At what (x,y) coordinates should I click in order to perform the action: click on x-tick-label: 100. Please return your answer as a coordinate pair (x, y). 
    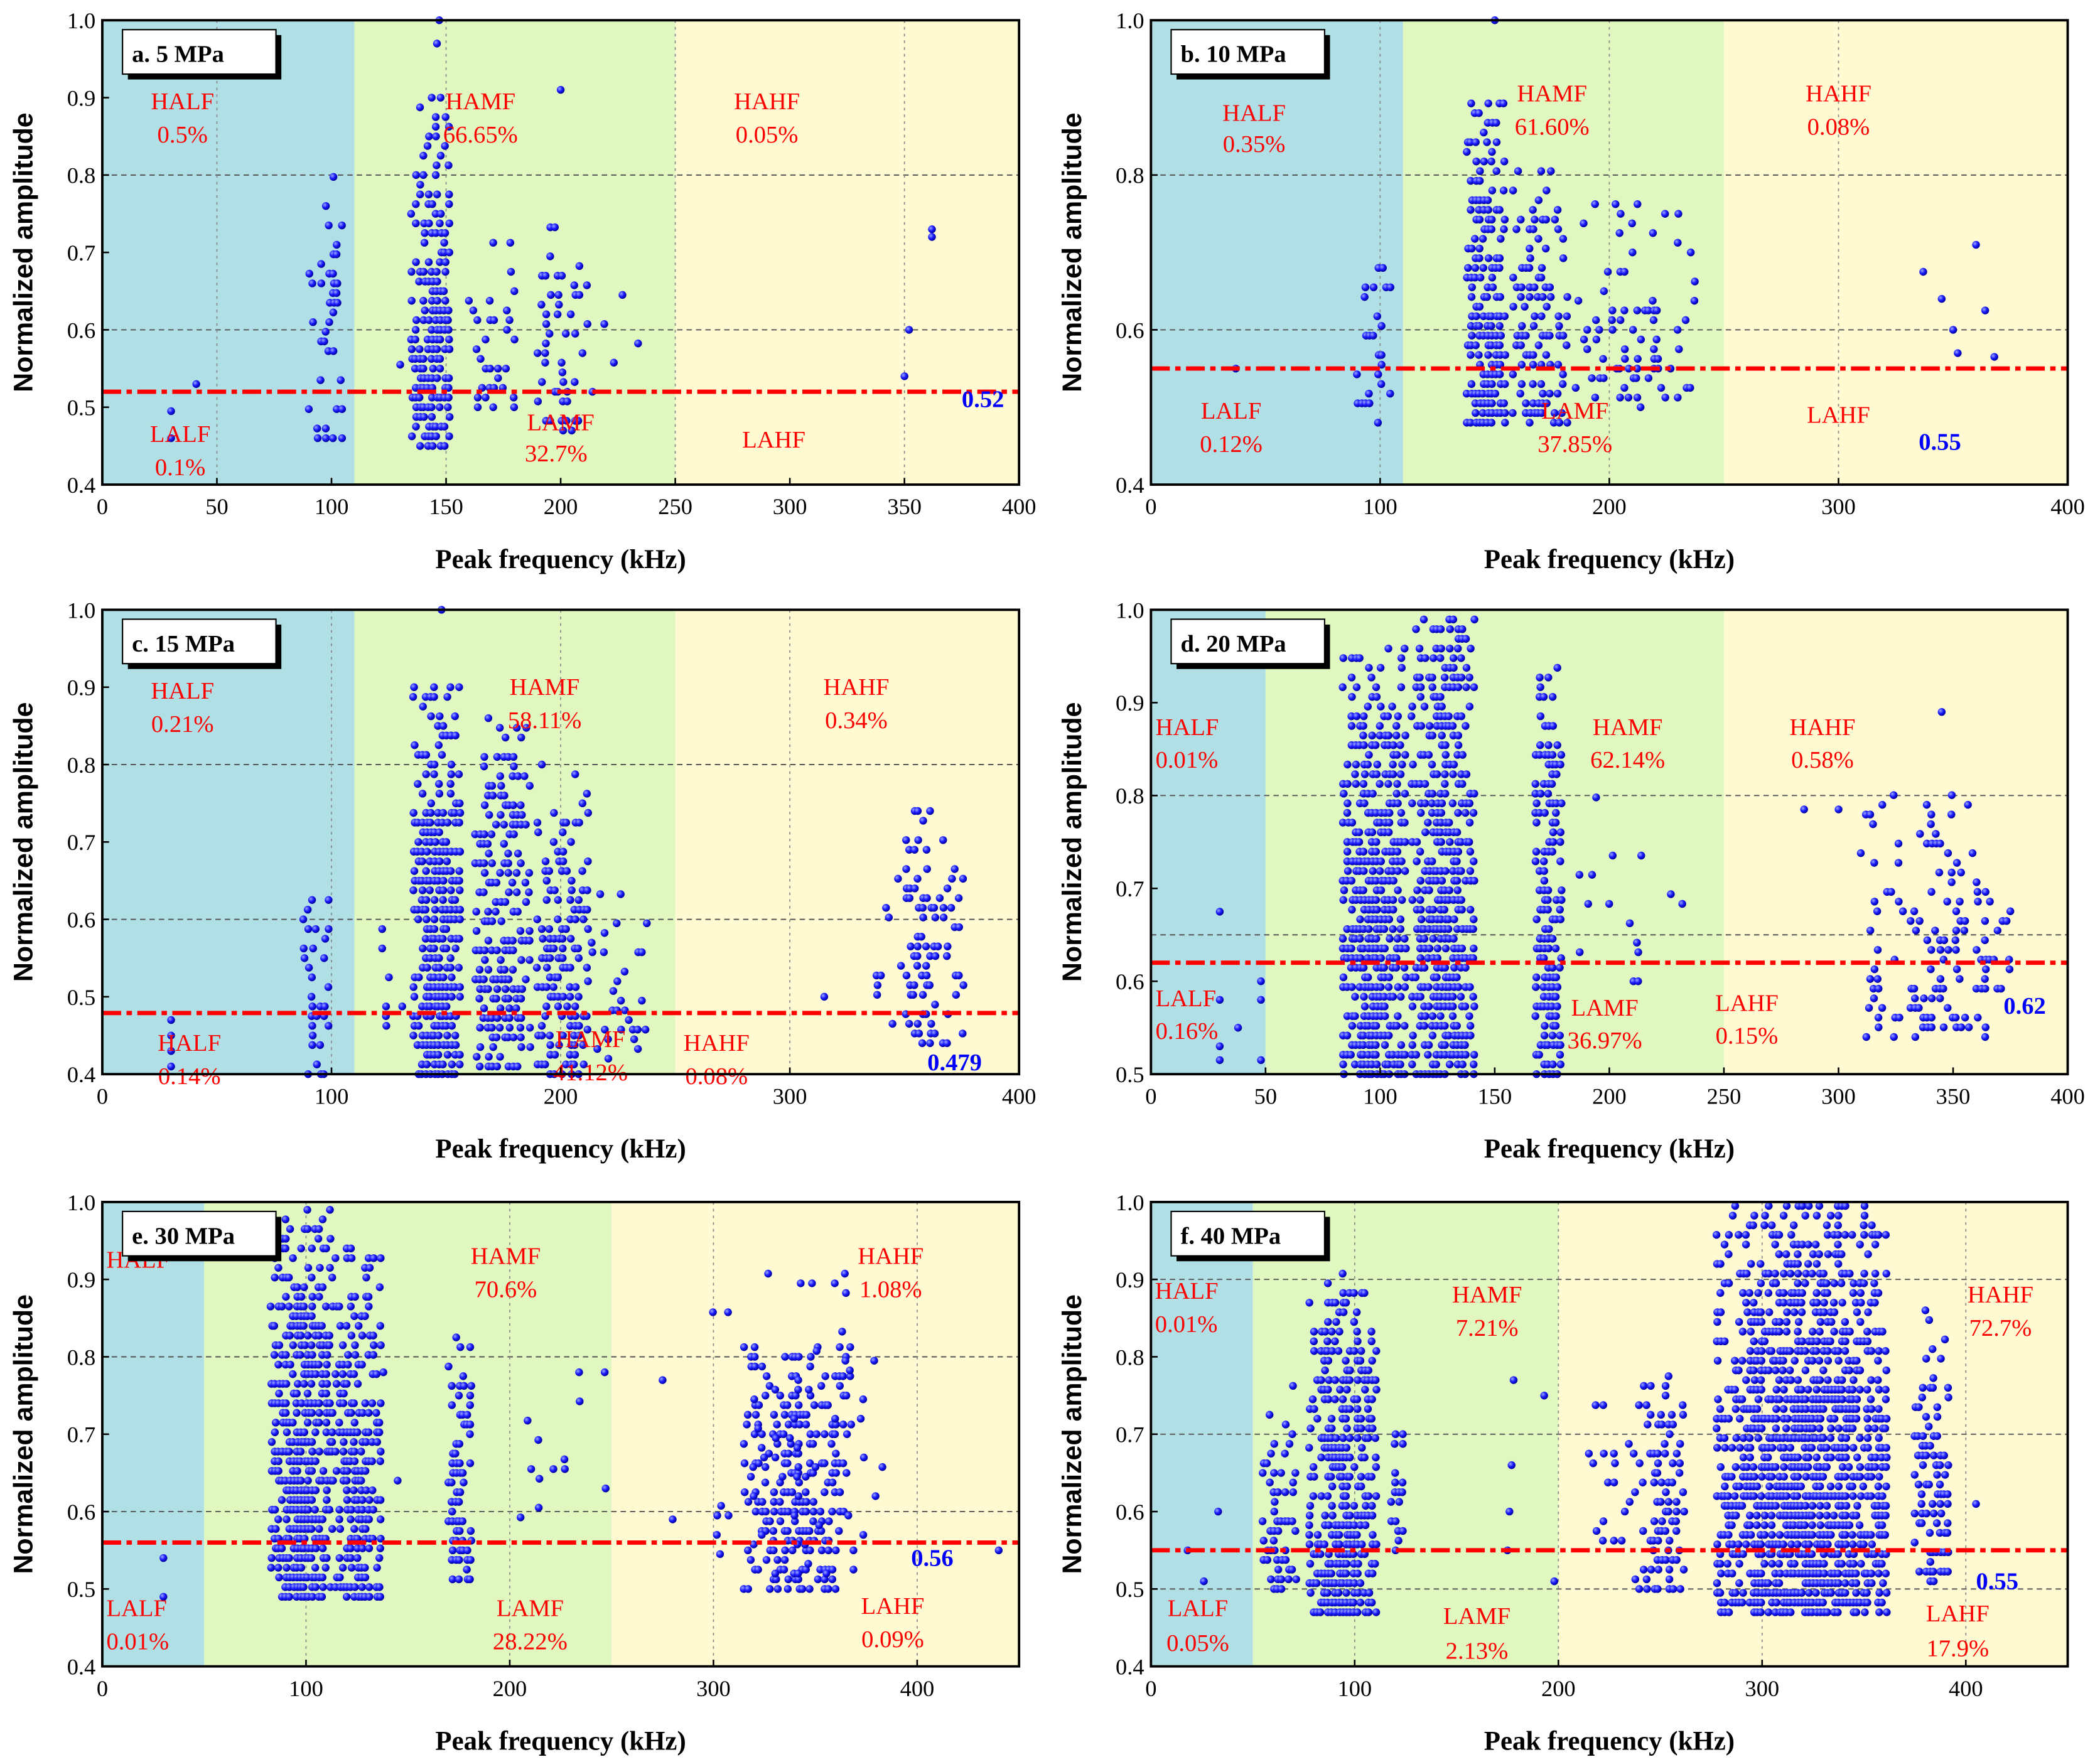
    Looking at the image, I should click on (1380, 506).